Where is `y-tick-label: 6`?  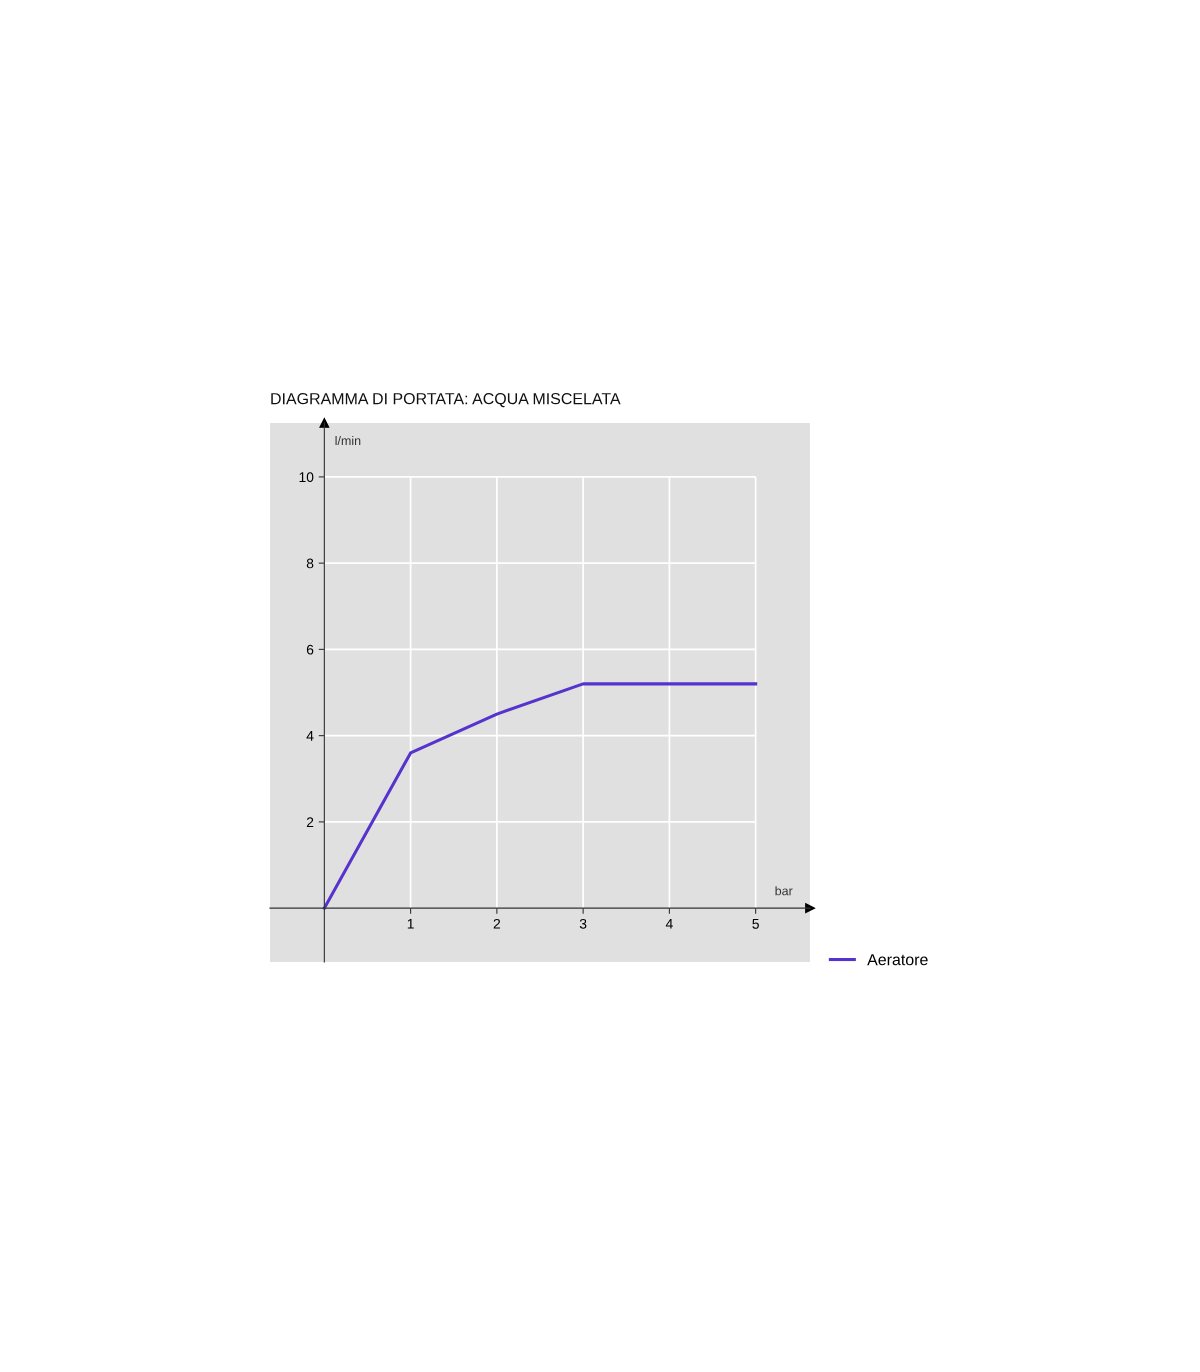
y-tick-label: 6 is located at coordinates (310, 649).